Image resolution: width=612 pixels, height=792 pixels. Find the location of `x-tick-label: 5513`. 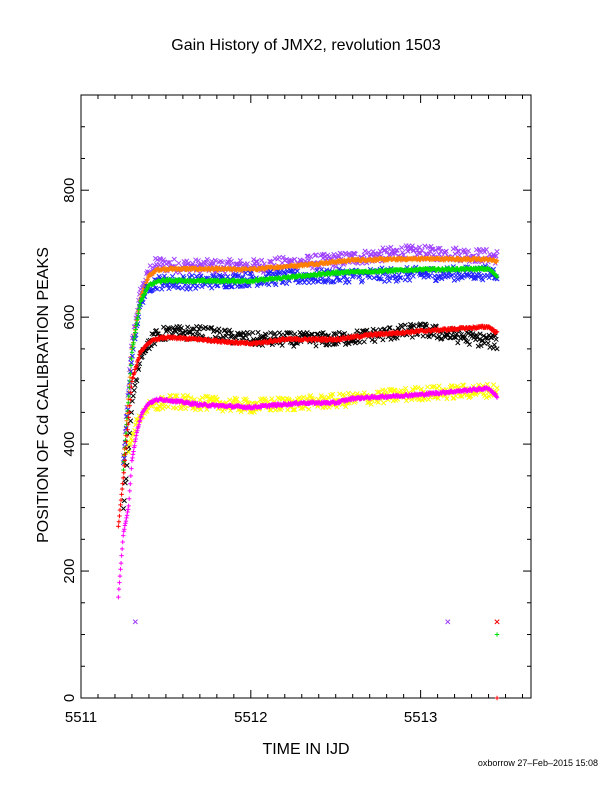

x-tick-label: 5513 is located at coordinates (420, 717).